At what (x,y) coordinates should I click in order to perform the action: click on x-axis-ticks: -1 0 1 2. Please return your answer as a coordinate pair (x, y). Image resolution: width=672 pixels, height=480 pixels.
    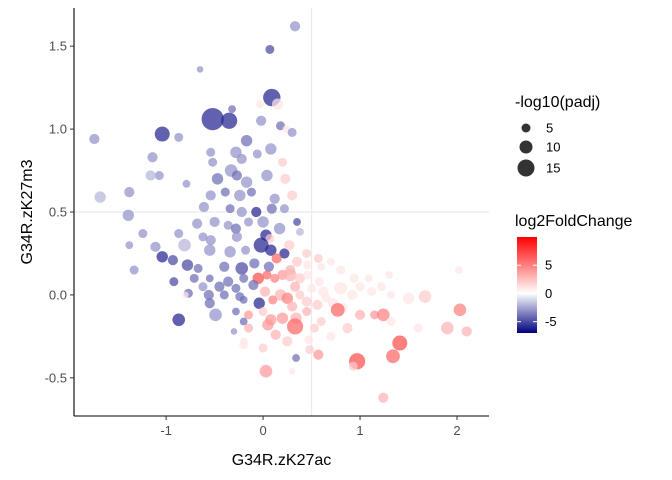
    Looking at the image, I should click on (310, 427).